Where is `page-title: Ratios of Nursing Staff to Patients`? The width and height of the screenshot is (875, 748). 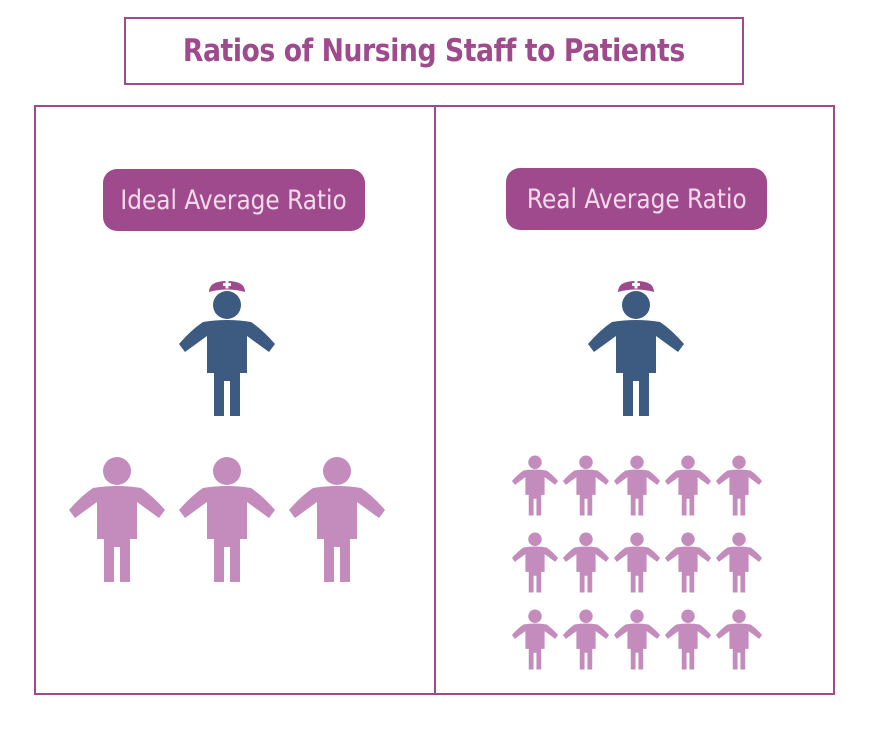
page-title: Ratios of Nursing Staff to Patients is located at coordinates (434, 51).